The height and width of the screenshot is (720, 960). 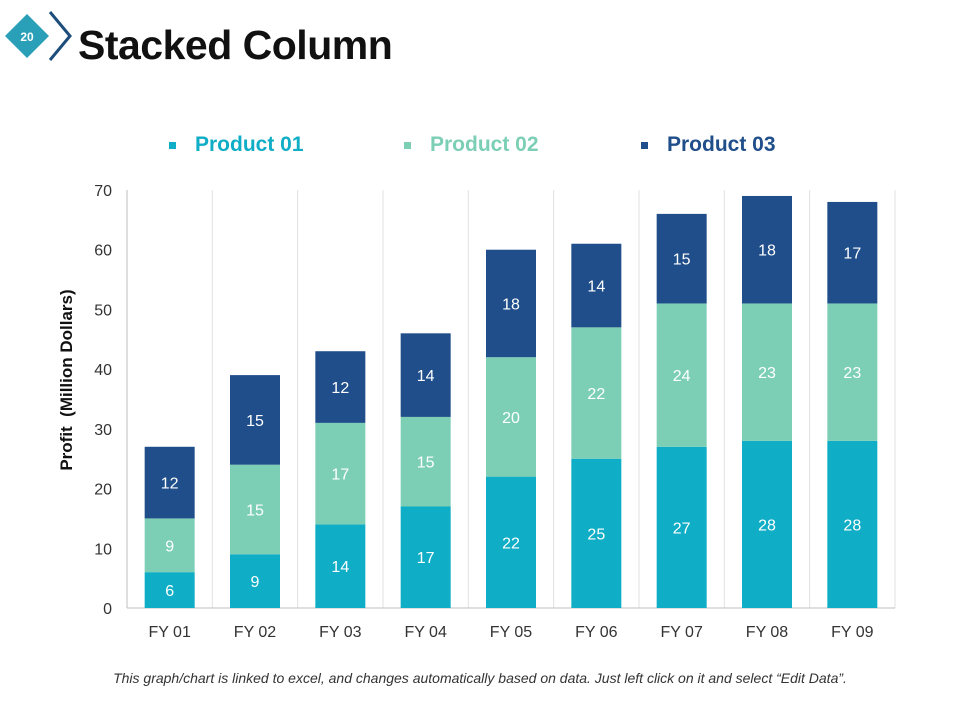 I want to click on slide-number: 20, so click(x=27, y=37).